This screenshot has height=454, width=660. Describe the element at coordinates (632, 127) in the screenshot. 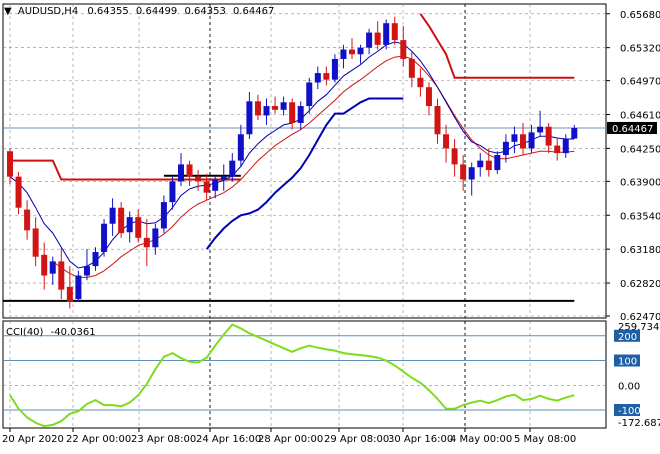

I see `current-price-badge` at that location.